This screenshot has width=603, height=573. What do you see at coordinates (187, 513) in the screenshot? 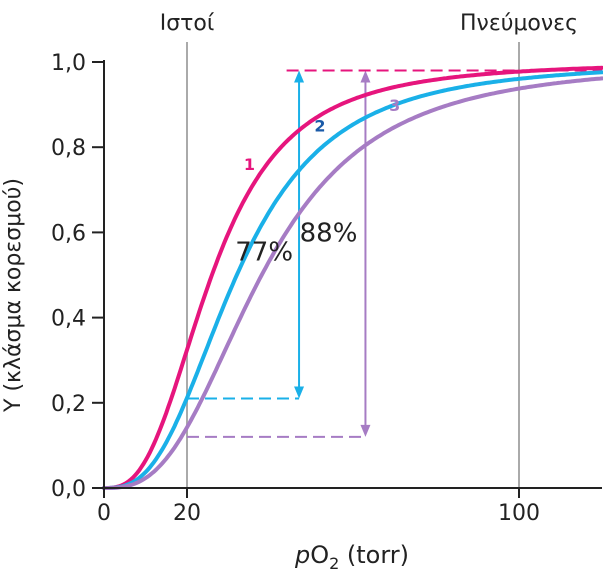
I see `x-tick-label-1: 20` at bounding box center [187, 513].